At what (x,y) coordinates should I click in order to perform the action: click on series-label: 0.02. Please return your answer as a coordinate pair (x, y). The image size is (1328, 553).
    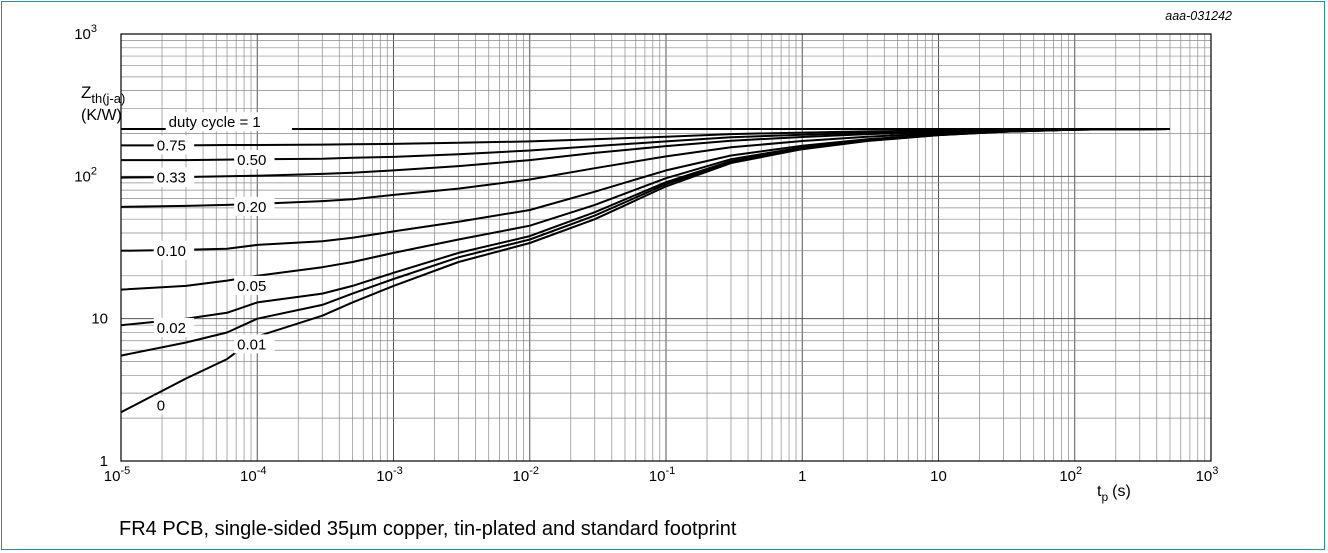
    Looking at the image, I should click on (174, 327).